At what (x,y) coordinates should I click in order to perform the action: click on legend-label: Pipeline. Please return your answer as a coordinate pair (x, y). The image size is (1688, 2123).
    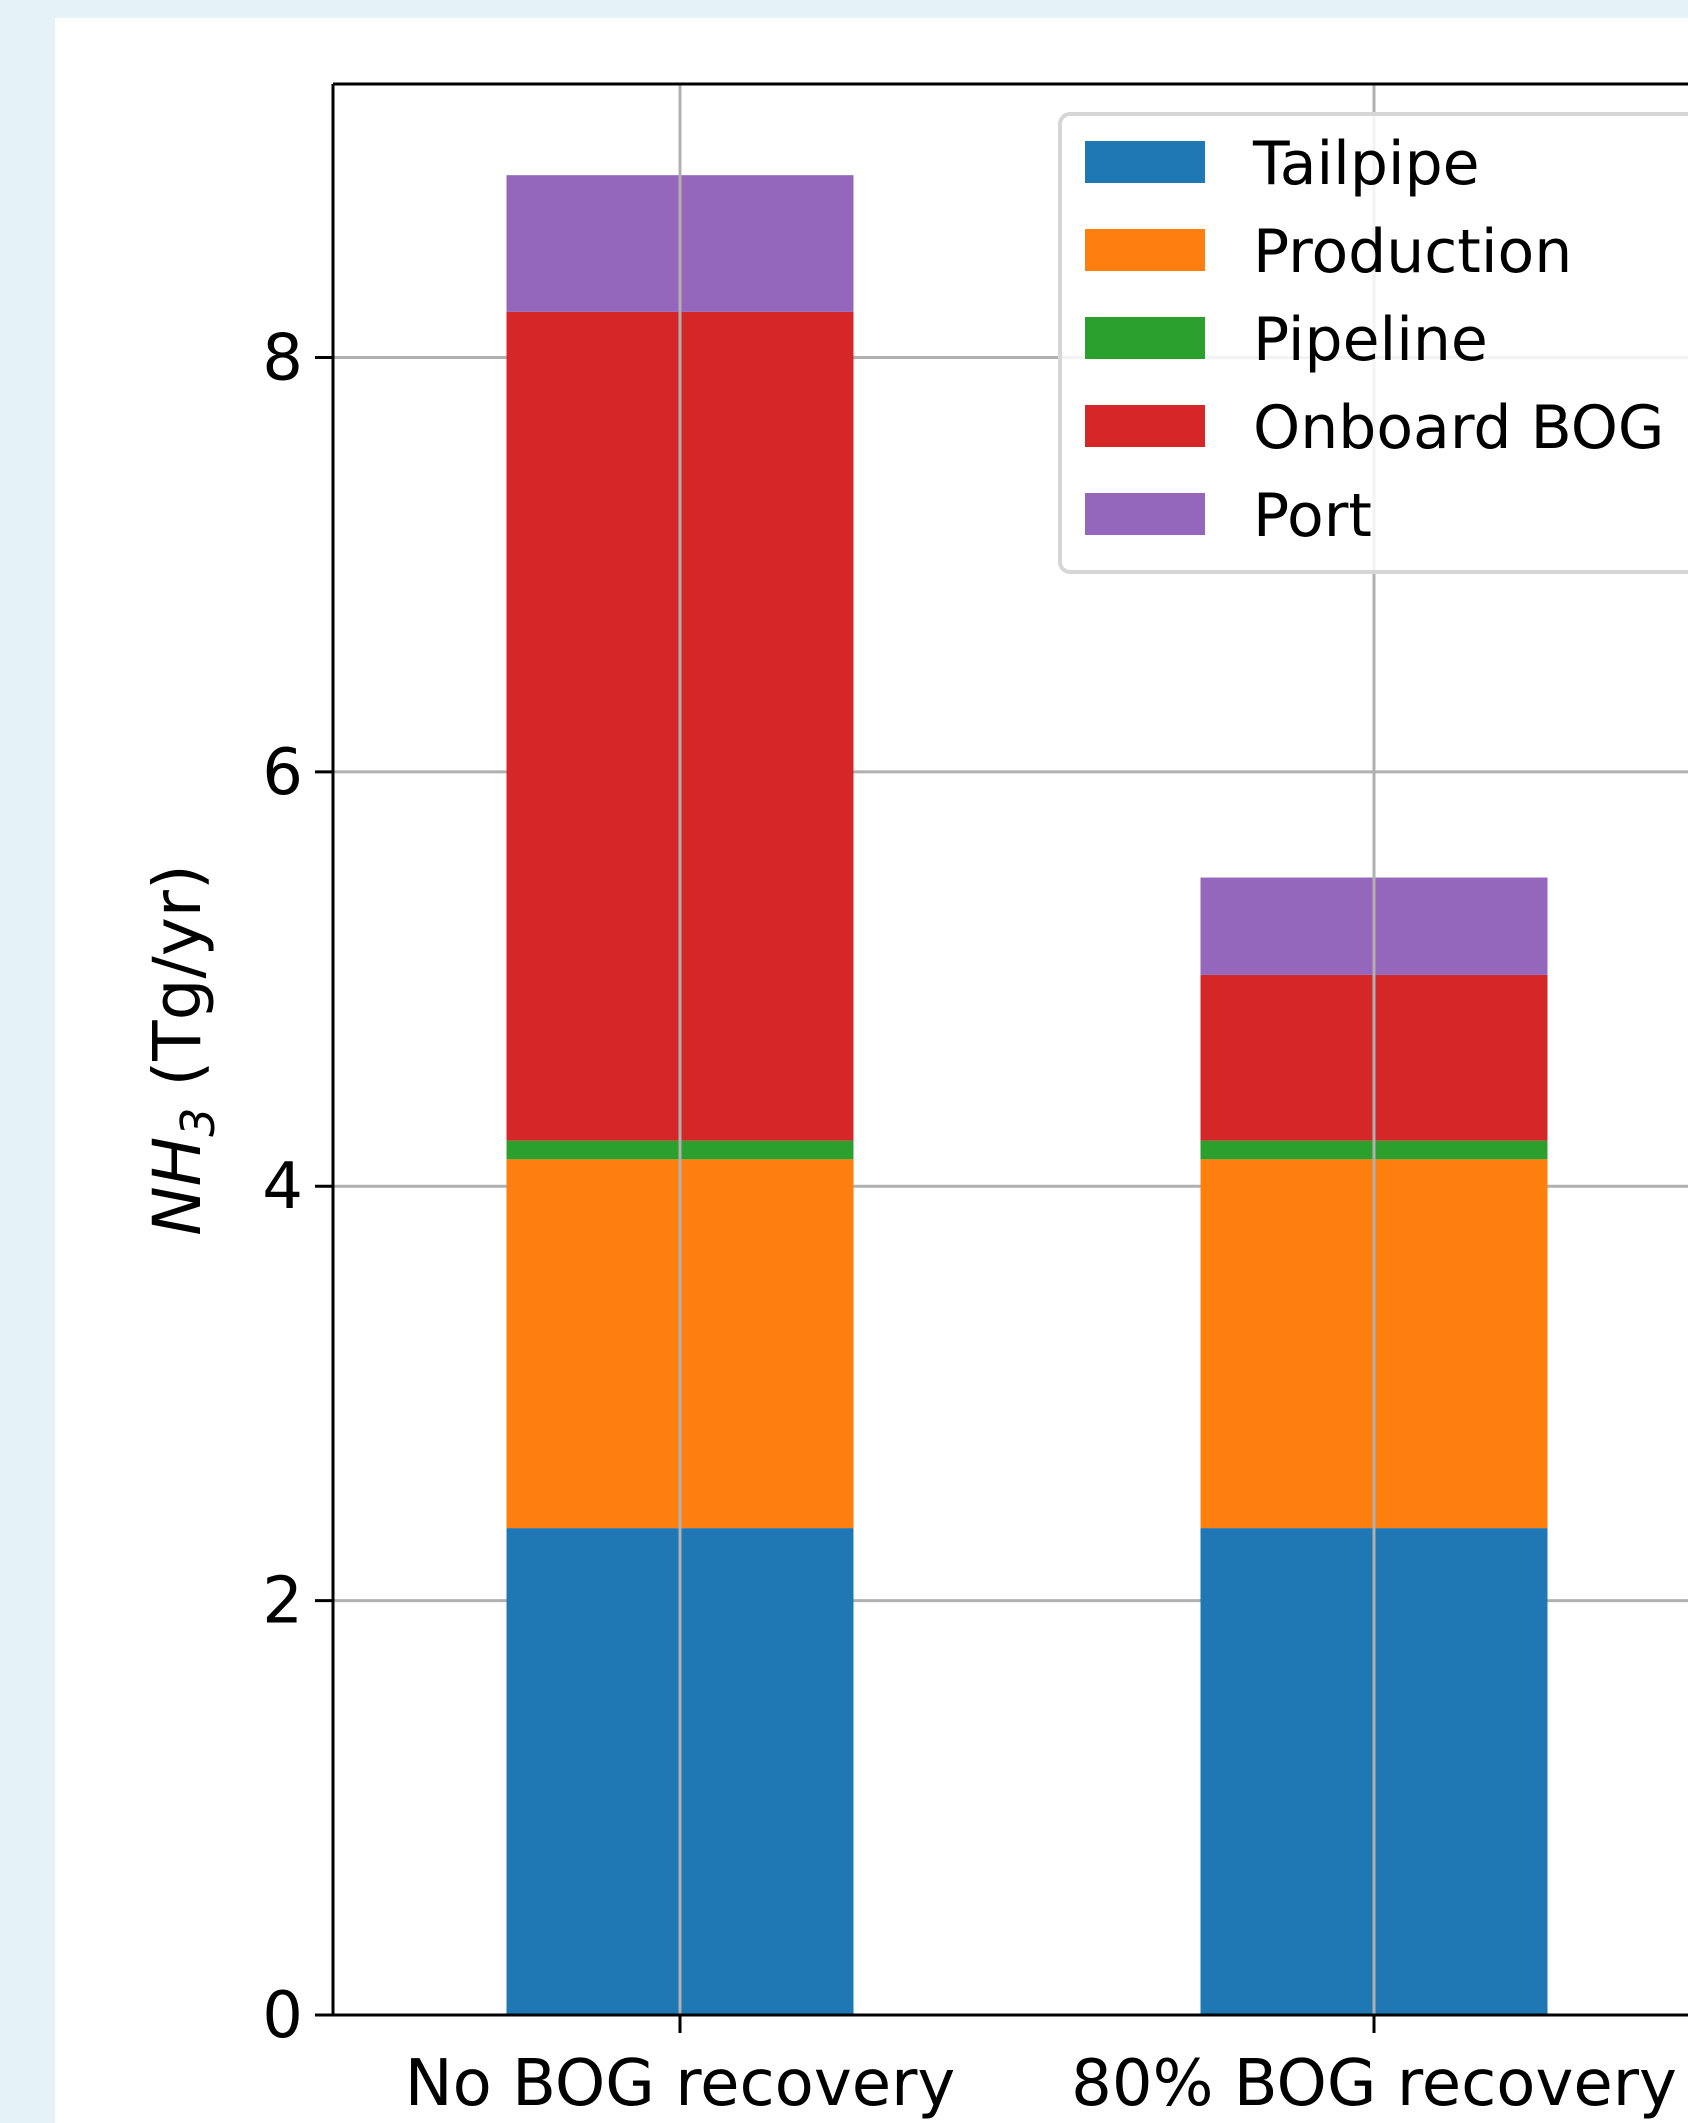
    Looking at the image, I should click on (1370, 340).